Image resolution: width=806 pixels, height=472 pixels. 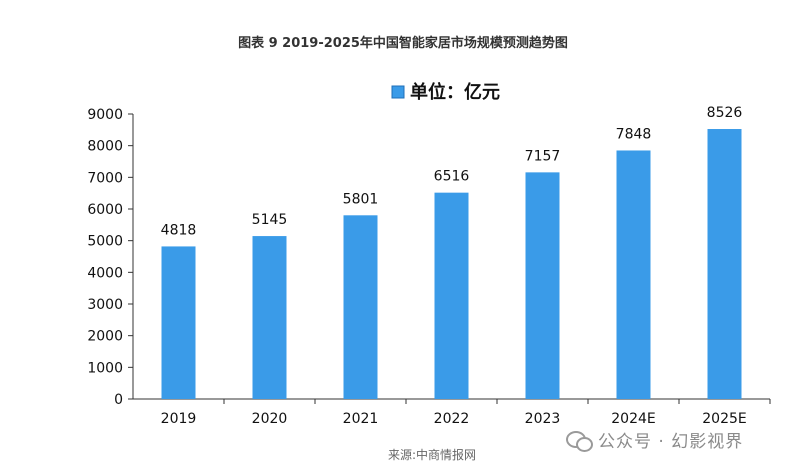 I want to click on y-tick-label: 2000, so click(x=105, y=337).